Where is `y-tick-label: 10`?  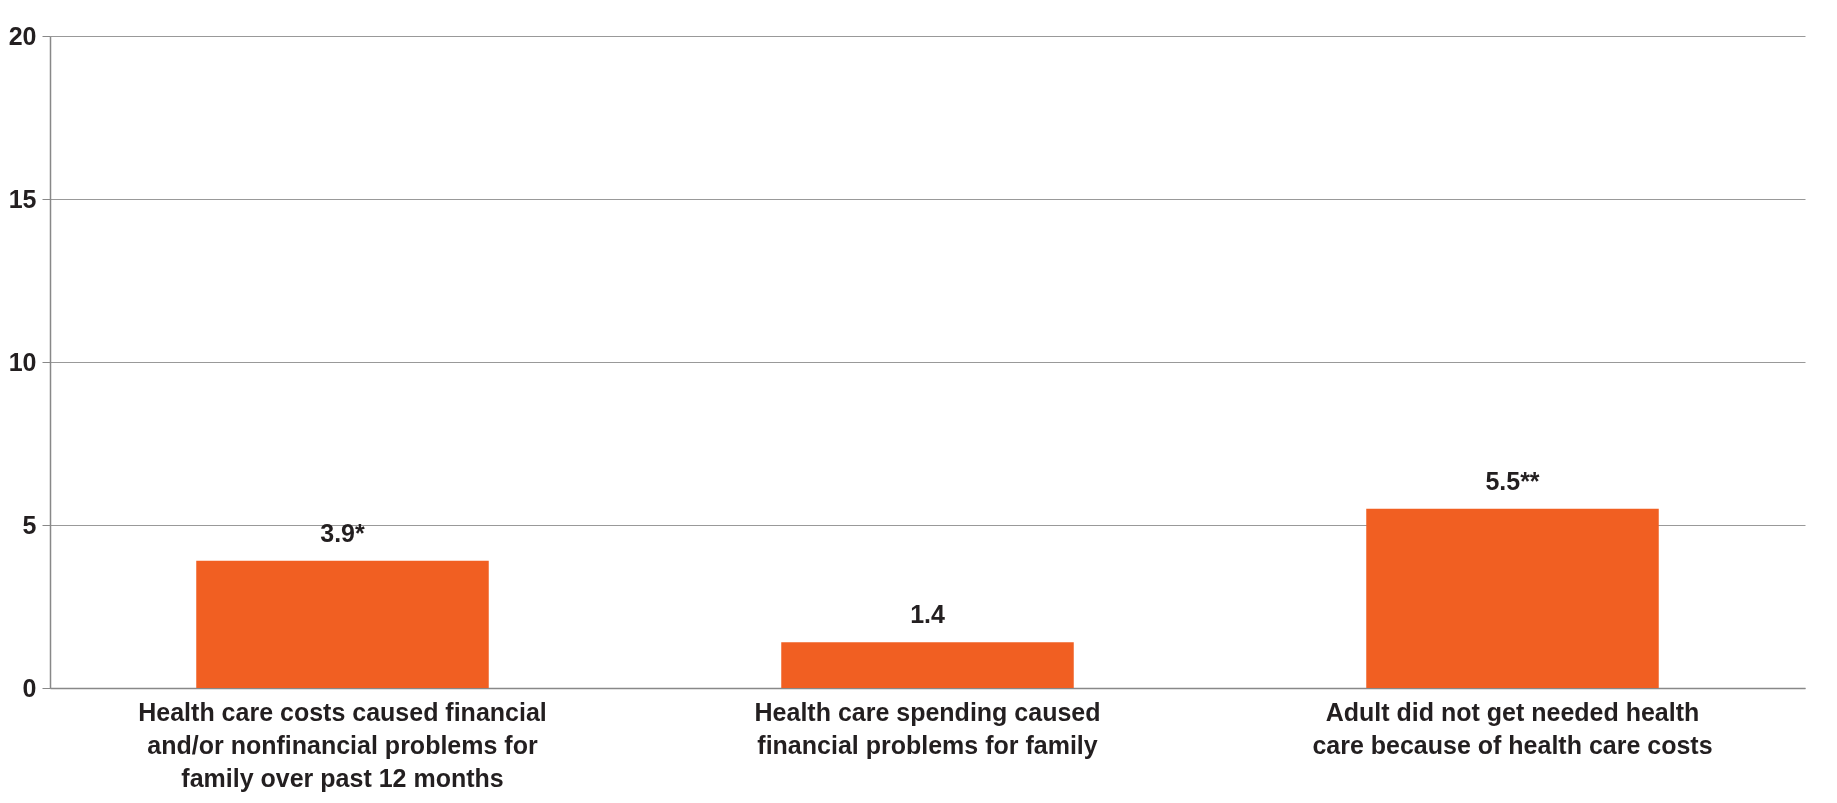
y-tick-label: 10 is located at coordinates (22, 361).